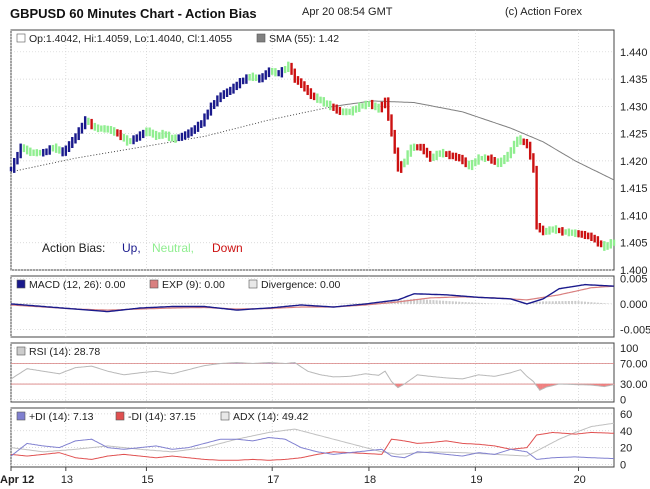  I want to click on dmi-legend-minus-di: -DI (14): 37.15, so click(162, 417).